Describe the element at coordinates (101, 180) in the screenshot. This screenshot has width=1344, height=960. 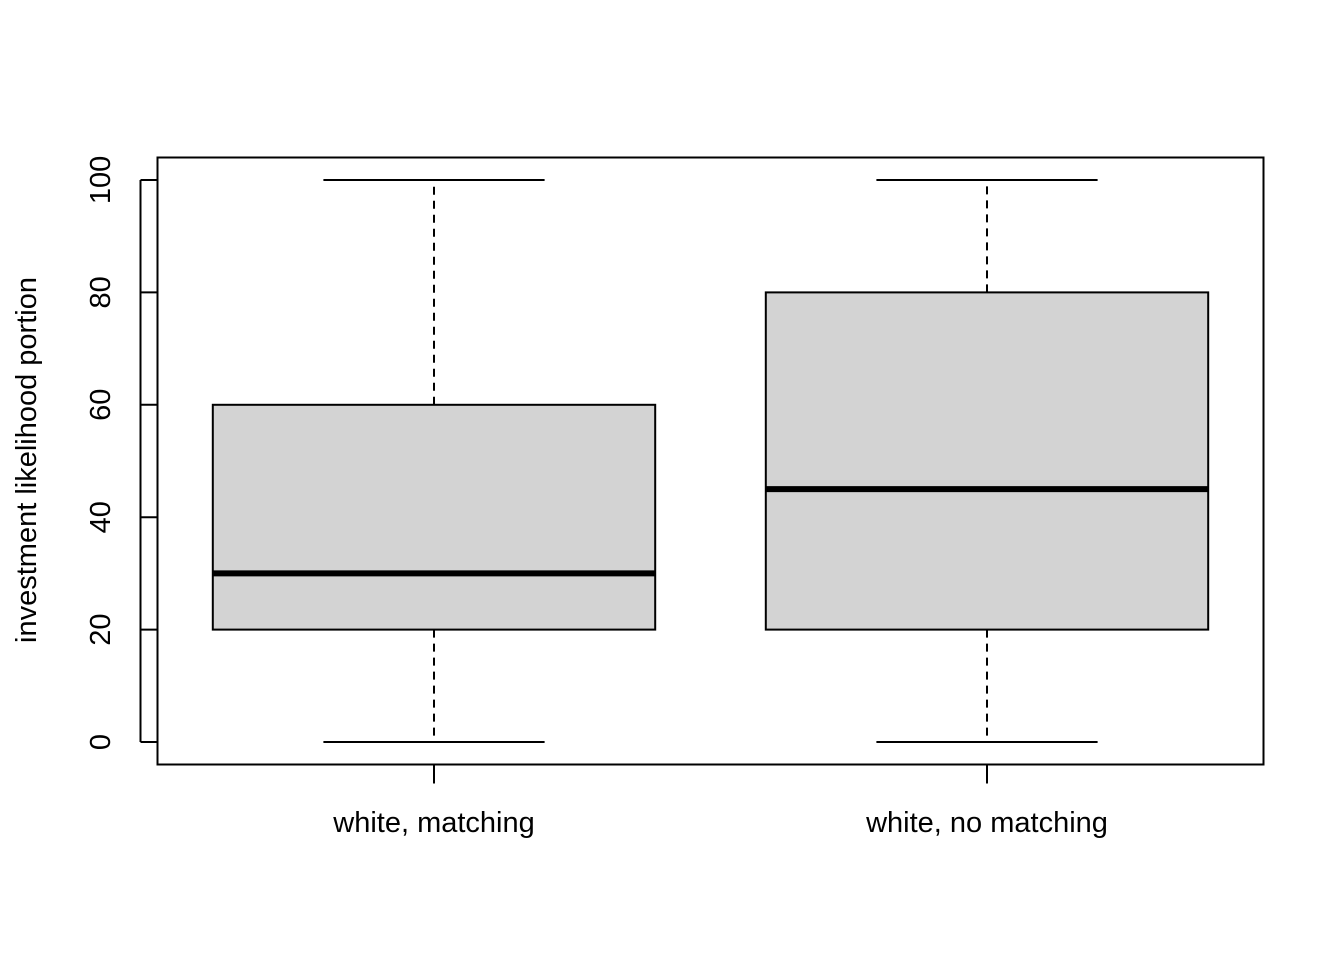
I see `y-tick-label: 100` at that location.